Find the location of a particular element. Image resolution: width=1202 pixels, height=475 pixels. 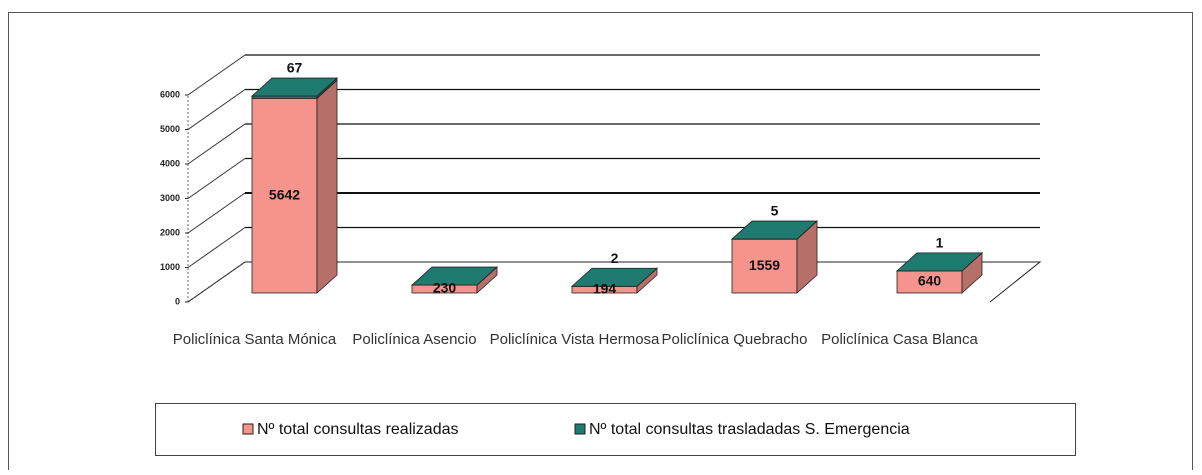

data-label: 2 is located at coordinates (615, 258).